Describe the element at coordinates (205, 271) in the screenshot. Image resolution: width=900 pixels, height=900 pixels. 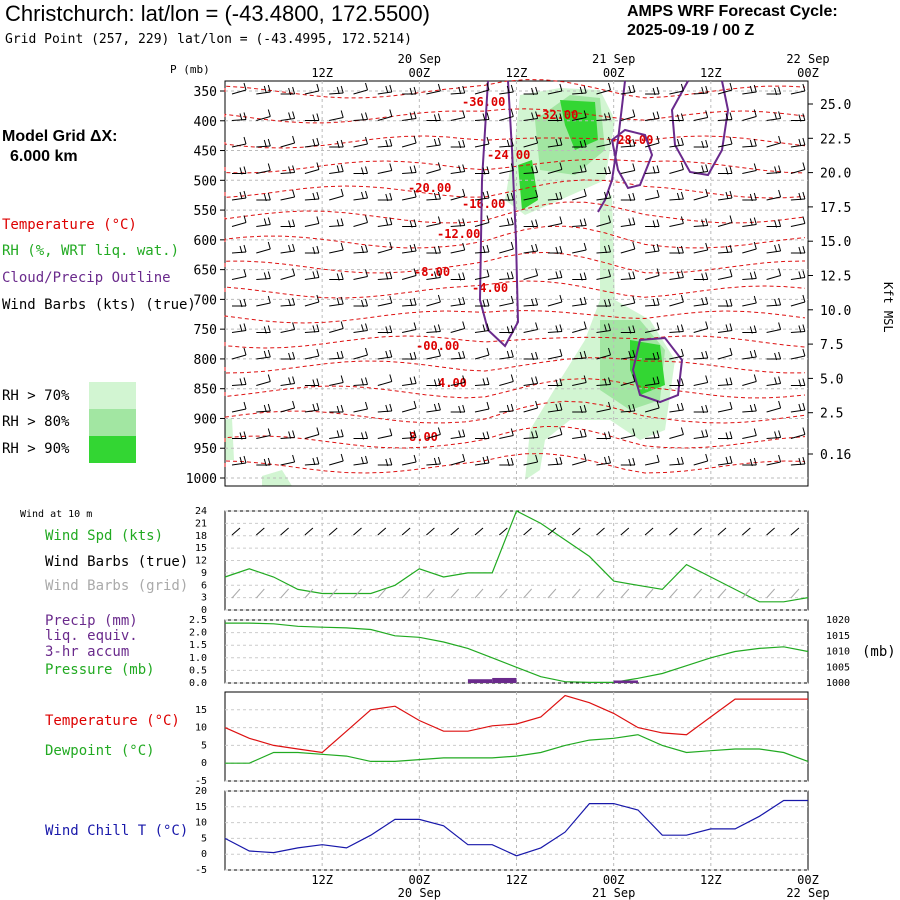
I see `pressure-tick-label: 650` at that location.